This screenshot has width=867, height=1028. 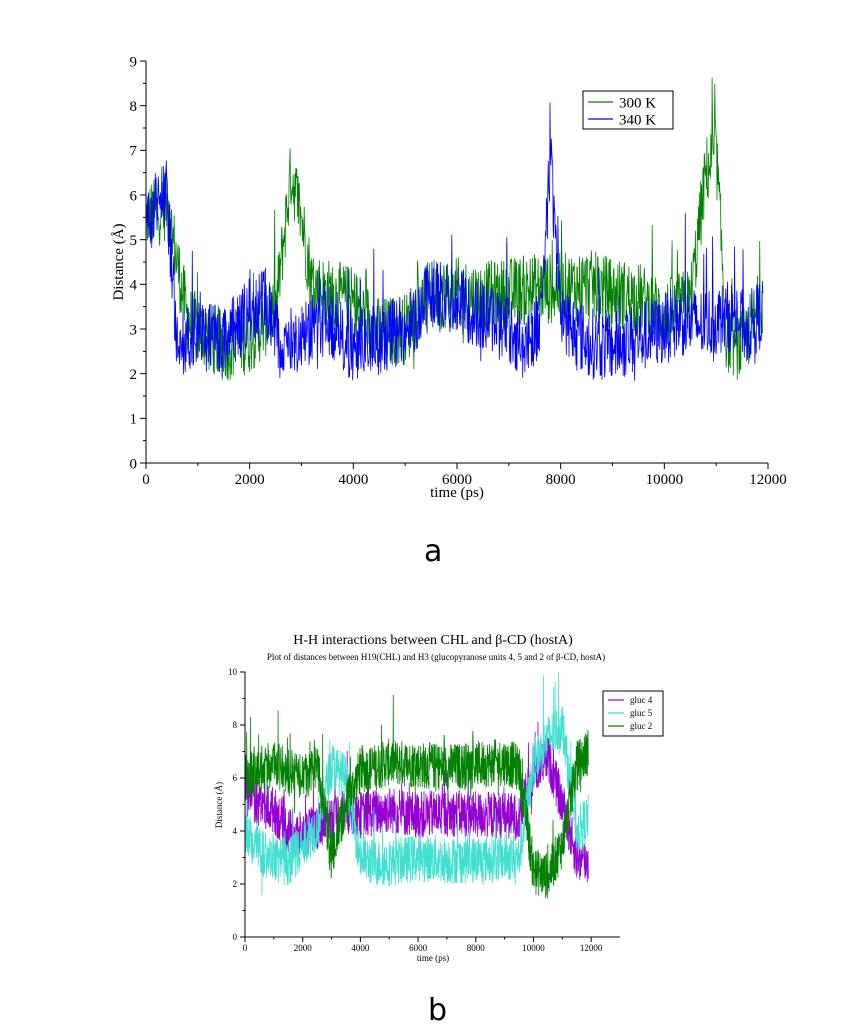 I want to click on panel-label-b: b, so click(x=438, y=1010).